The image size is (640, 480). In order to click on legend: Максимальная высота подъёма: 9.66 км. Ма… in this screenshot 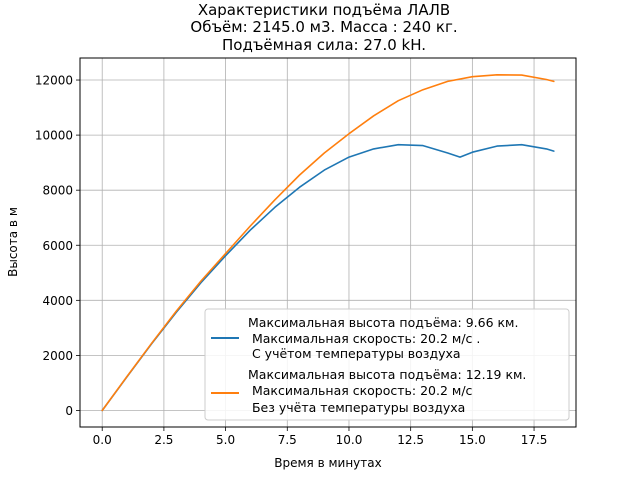, I will do `click(387, 364)`.